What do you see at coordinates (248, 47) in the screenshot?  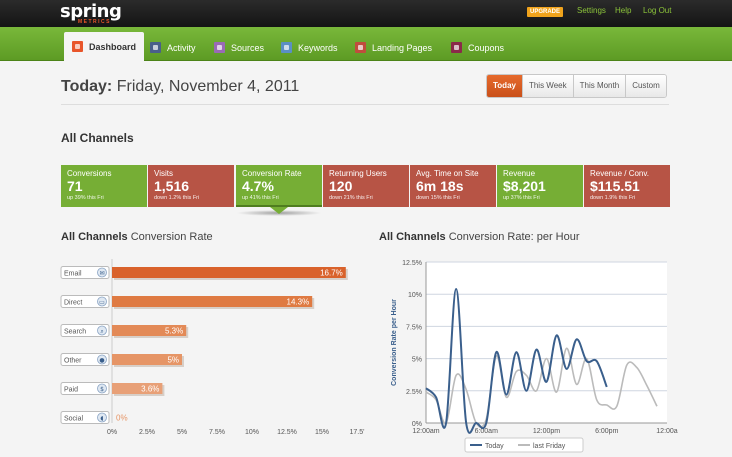 I see `tab-label: Sources` at bounding box center [248, 47].